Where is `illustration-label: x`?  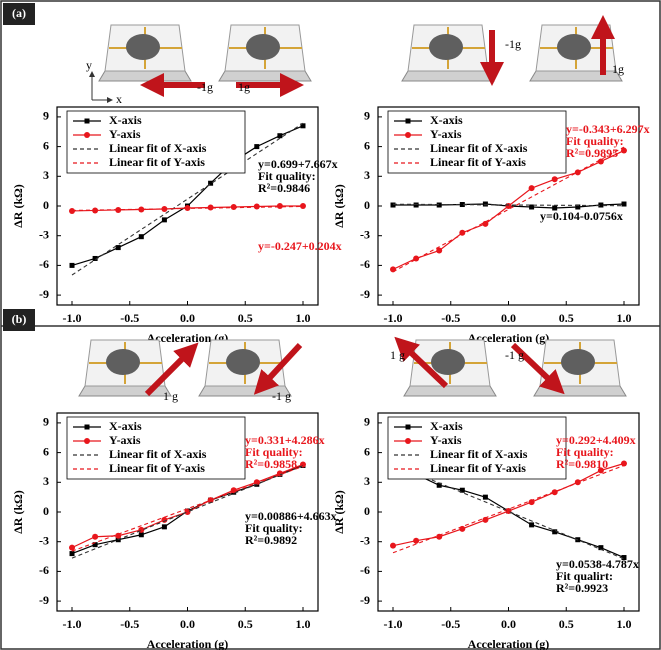
illustration-label: x is located at coordinates (119, 99).